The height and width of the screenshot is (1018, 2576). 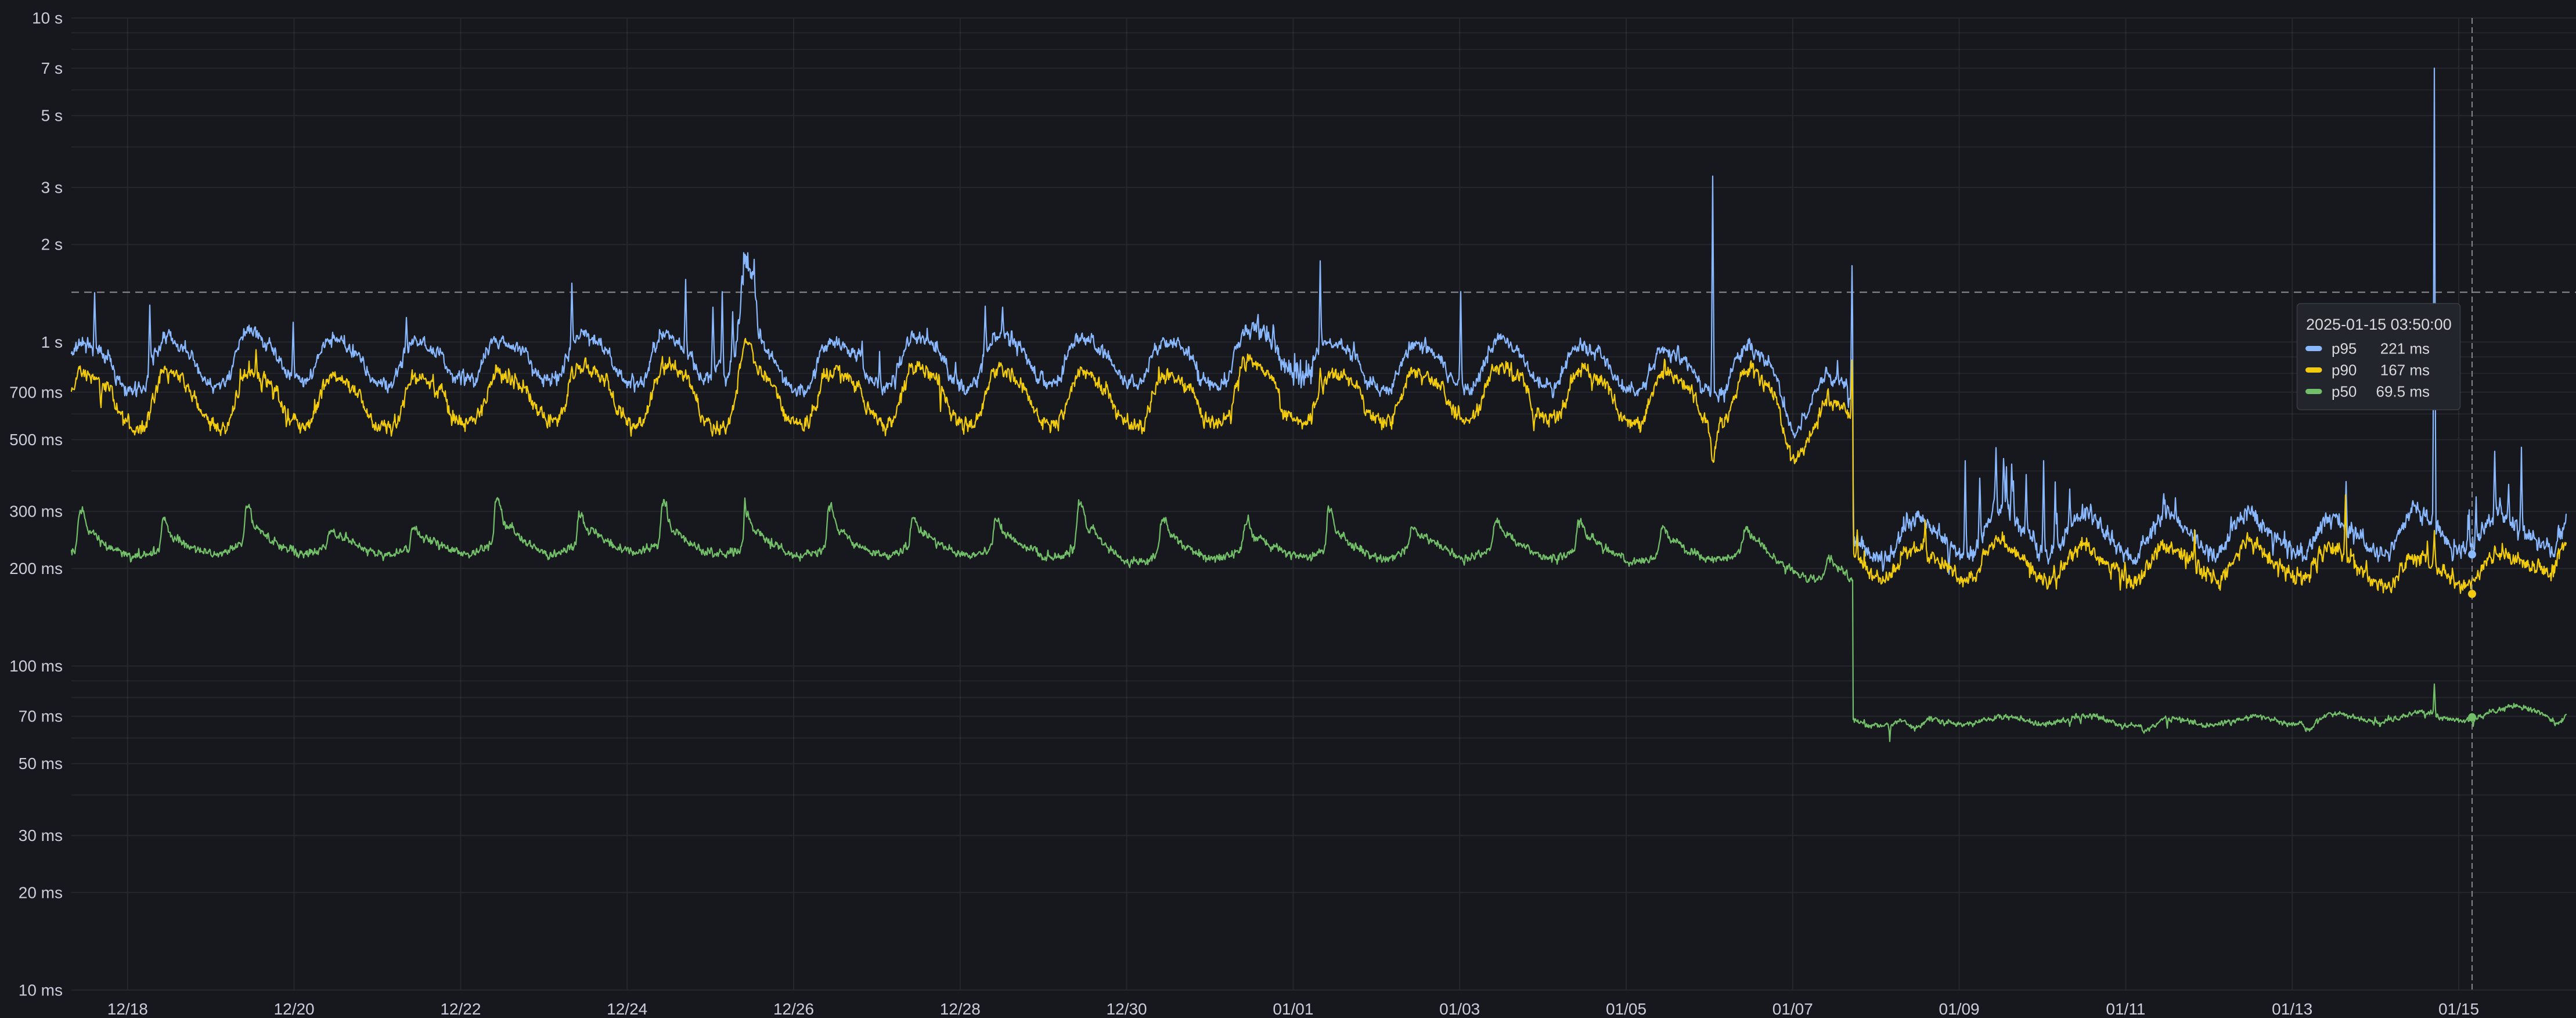 What do you see at coordinates (793, 1009) in the screenshot?
I see `svg-text: 12/26` at bounding box center [793, 1009].